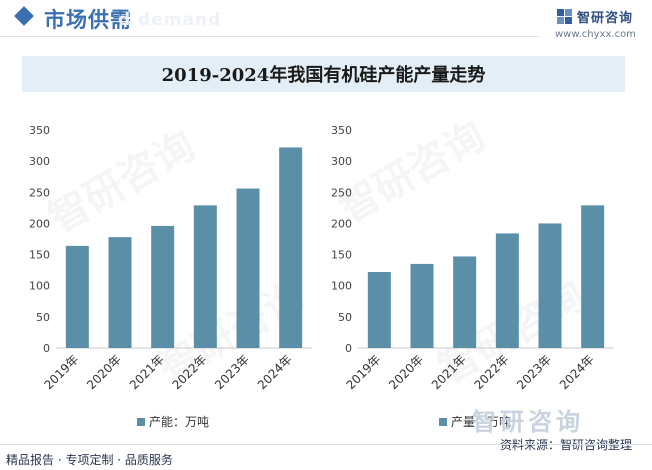 This screenshot has height=470, width=652. What do you see at coordinates (89, 460) in the screenshot?
I see `footer-tagline: 精品报告 · 专项定制 · 品质服务` at bounding box center [89, 460].